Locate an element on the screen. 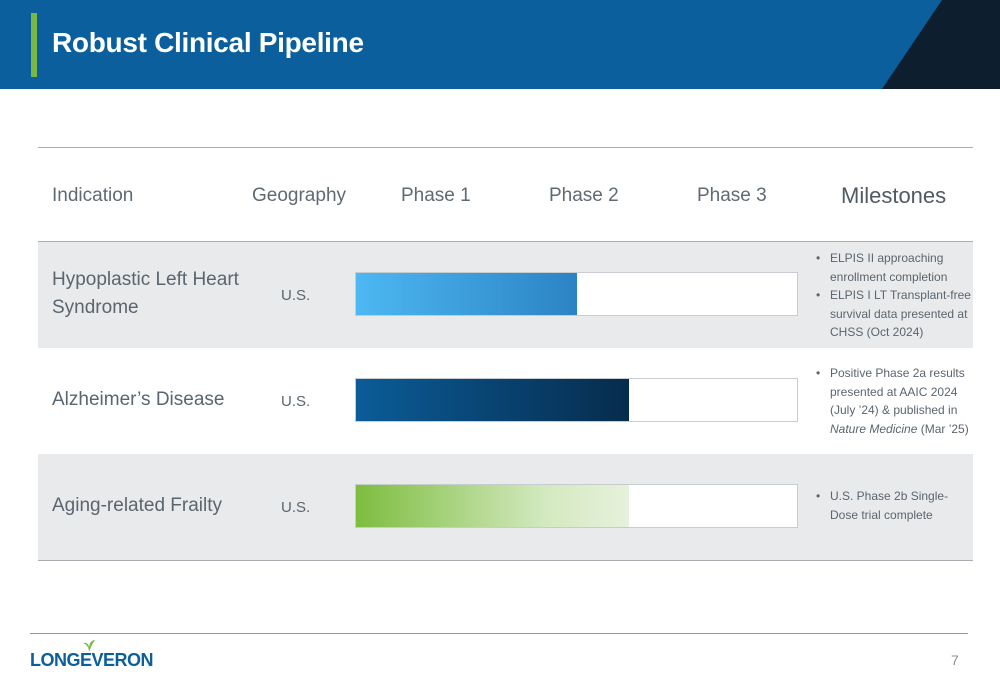 This screenshot has height=685, width=1000. milestones-frailty: U.S. Phase 2b Single-Dose trial complete is located at coordinates (894, 505).